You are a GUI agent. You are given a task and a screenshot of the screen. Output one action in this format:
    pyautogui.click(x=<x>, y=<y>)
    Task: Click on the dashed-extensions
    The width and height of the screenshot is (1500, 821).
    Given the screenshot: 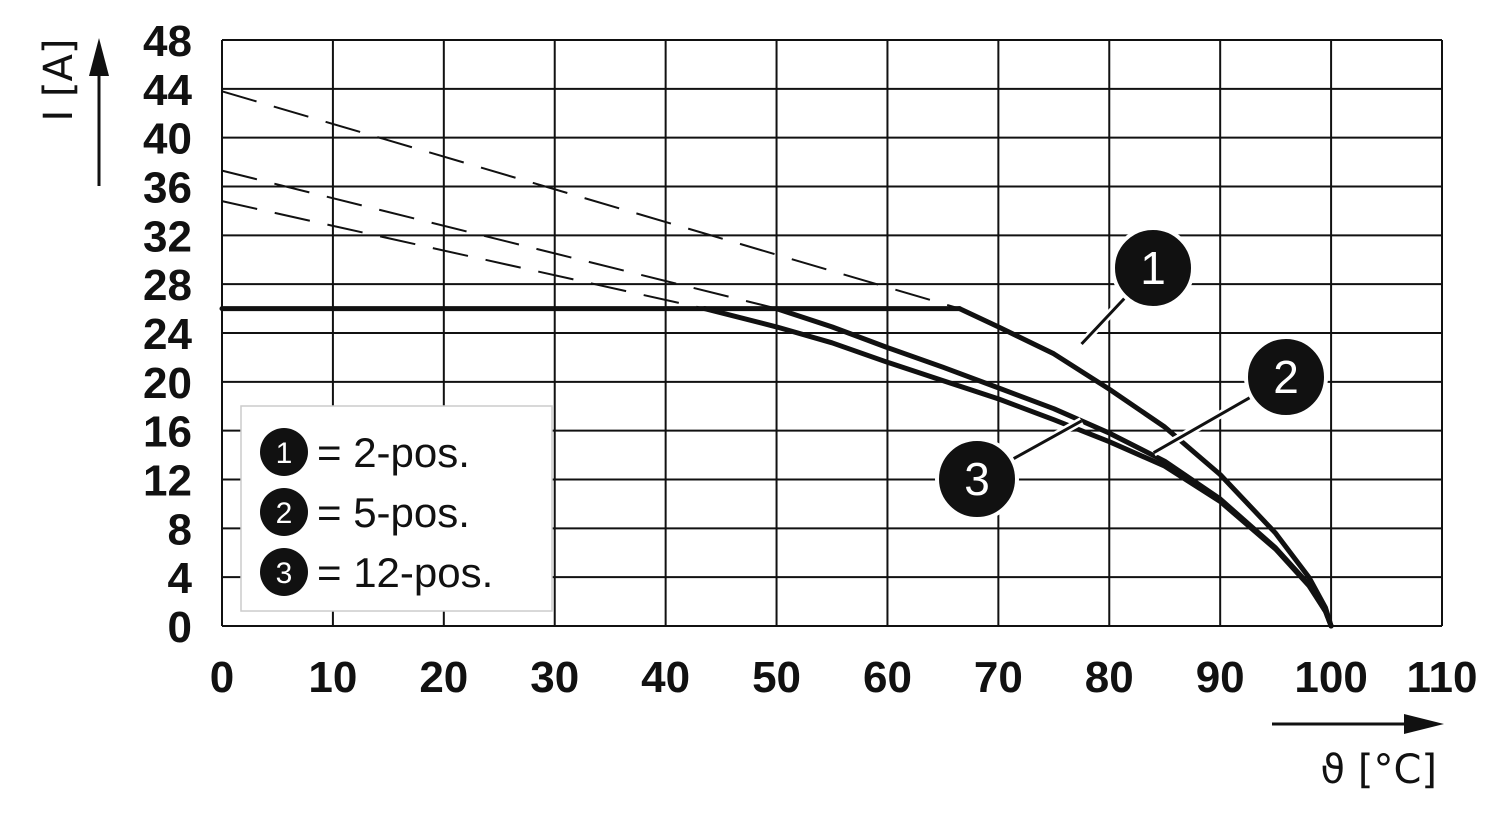 What is the action you would take?
    pyautogui.click(x=590, y=200)
    